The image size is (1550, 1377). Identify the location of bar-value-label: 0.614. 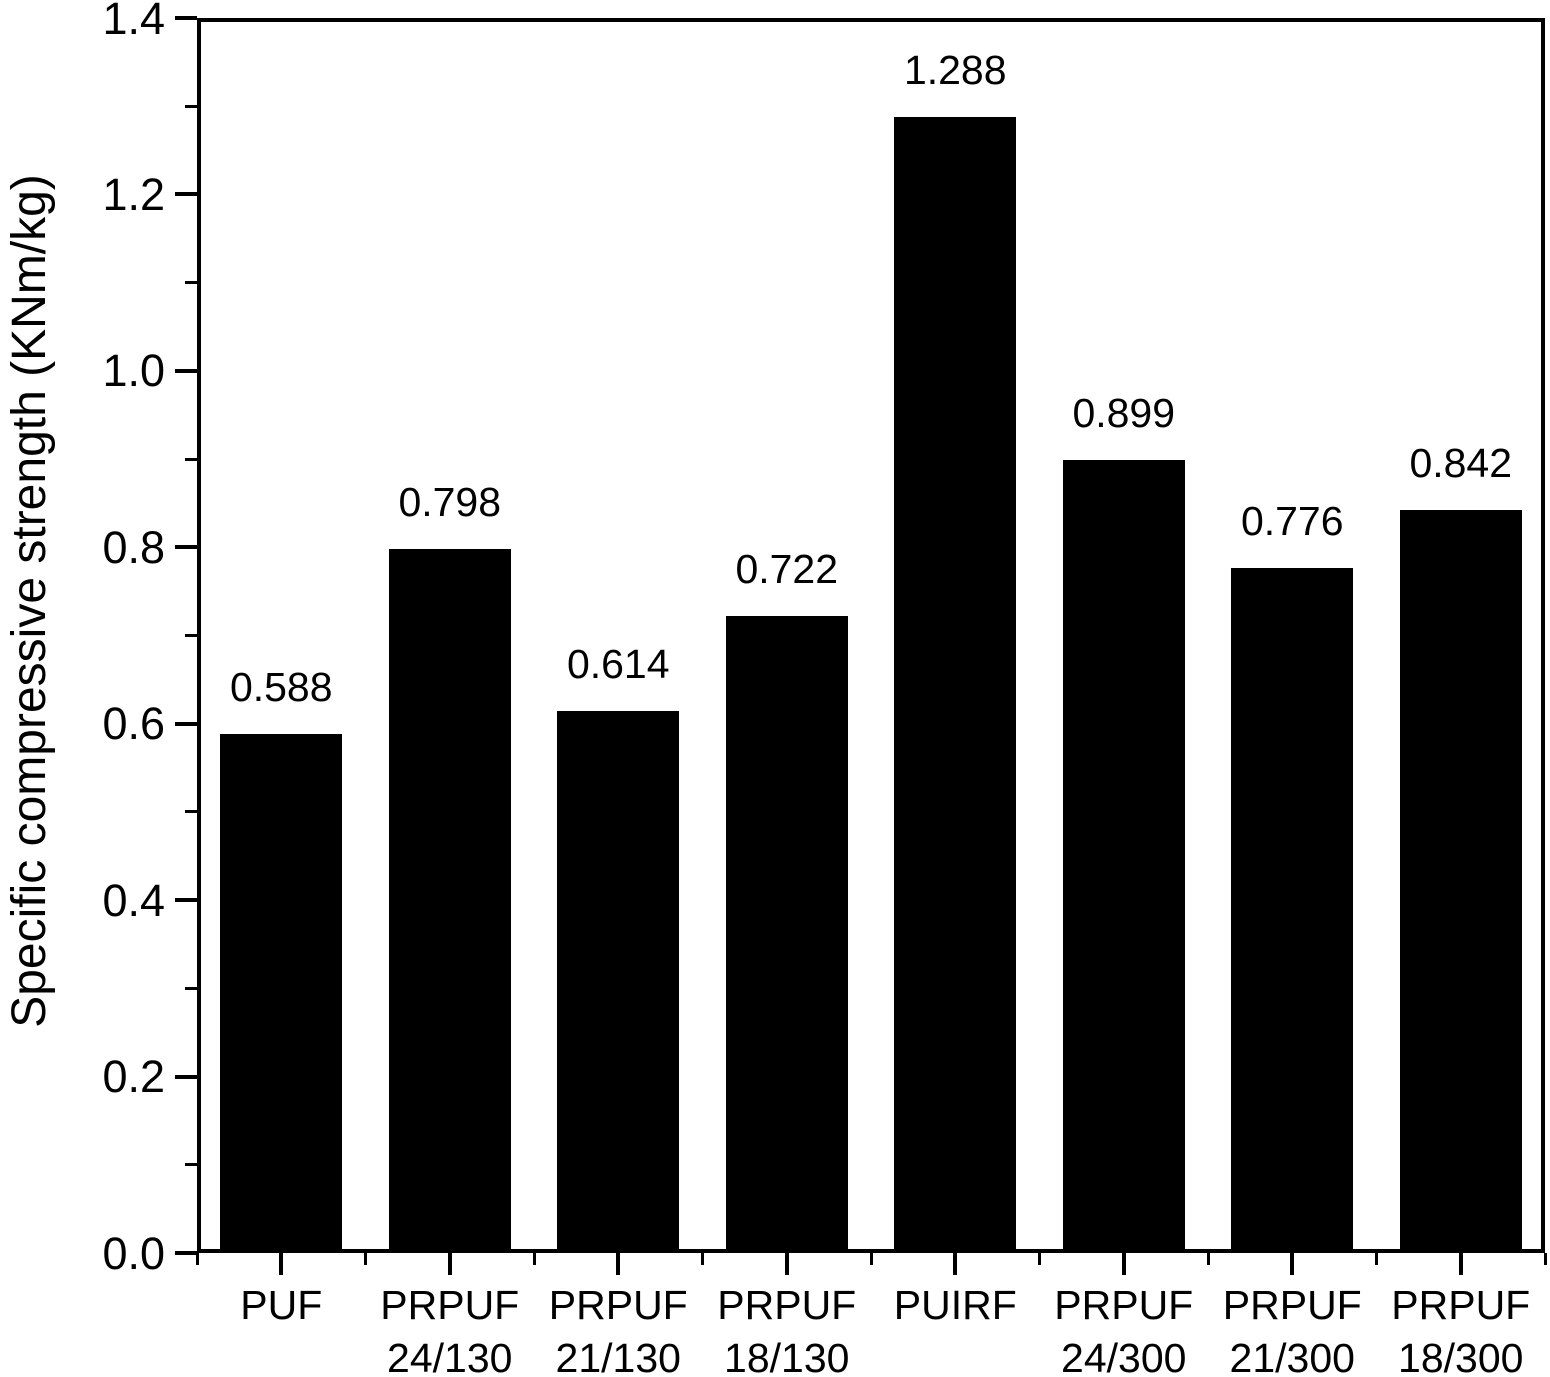
(618, 664).